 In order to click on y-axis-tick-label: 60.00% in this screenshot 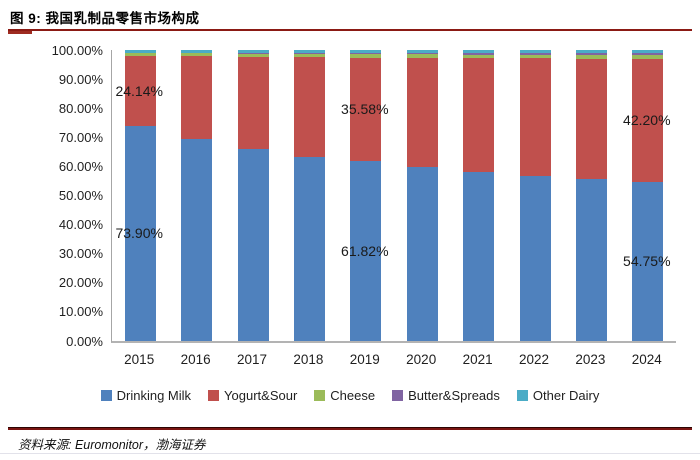, I will do `click(80, 166)`.